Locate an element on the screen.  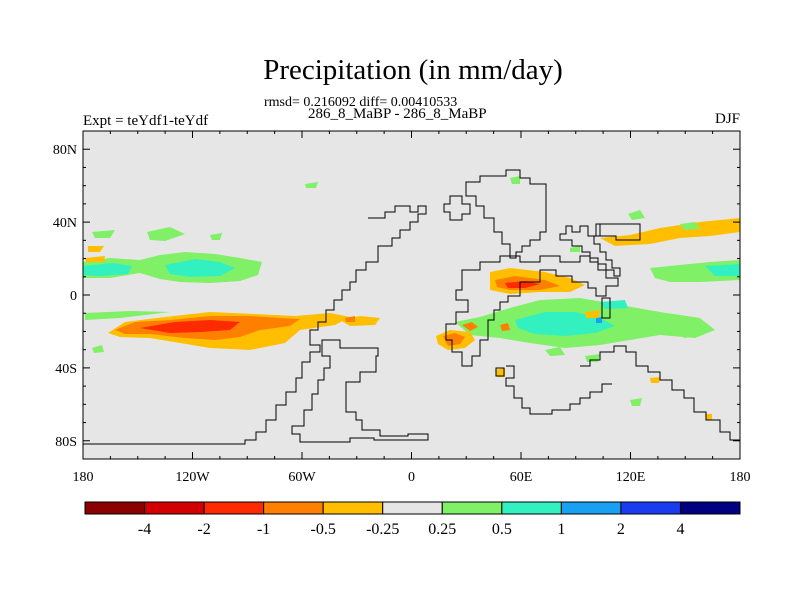
anomaly-north-pacific-core-west is located at coordinates (107, 269).